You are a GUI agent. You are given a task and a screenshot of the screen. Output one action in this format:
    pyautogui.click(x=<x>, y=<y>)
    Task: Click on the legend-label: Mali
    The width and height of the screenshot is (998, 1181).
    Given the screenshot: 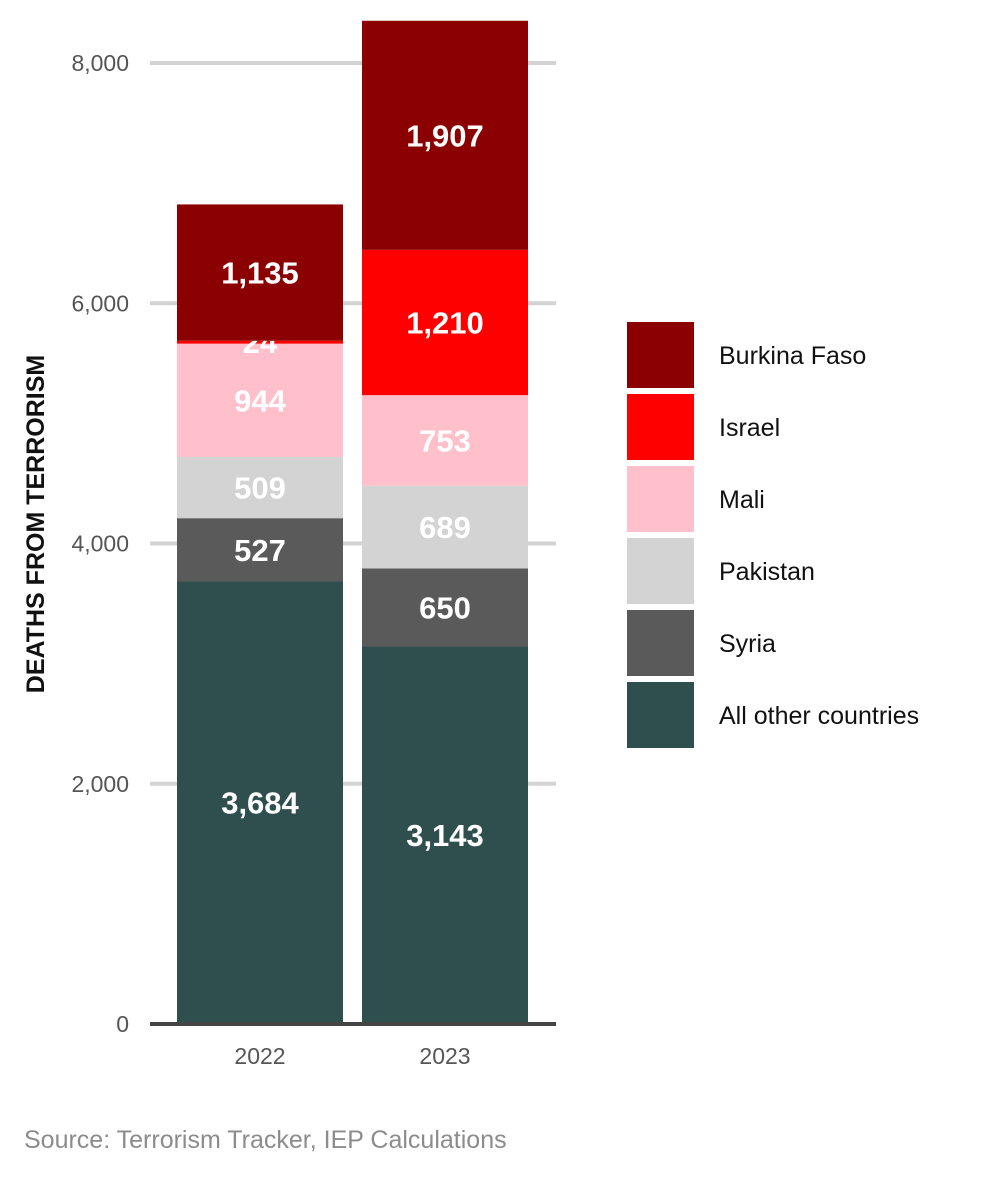 What is the action you would take?
    pyautogui.click(x=742, y=500)
    